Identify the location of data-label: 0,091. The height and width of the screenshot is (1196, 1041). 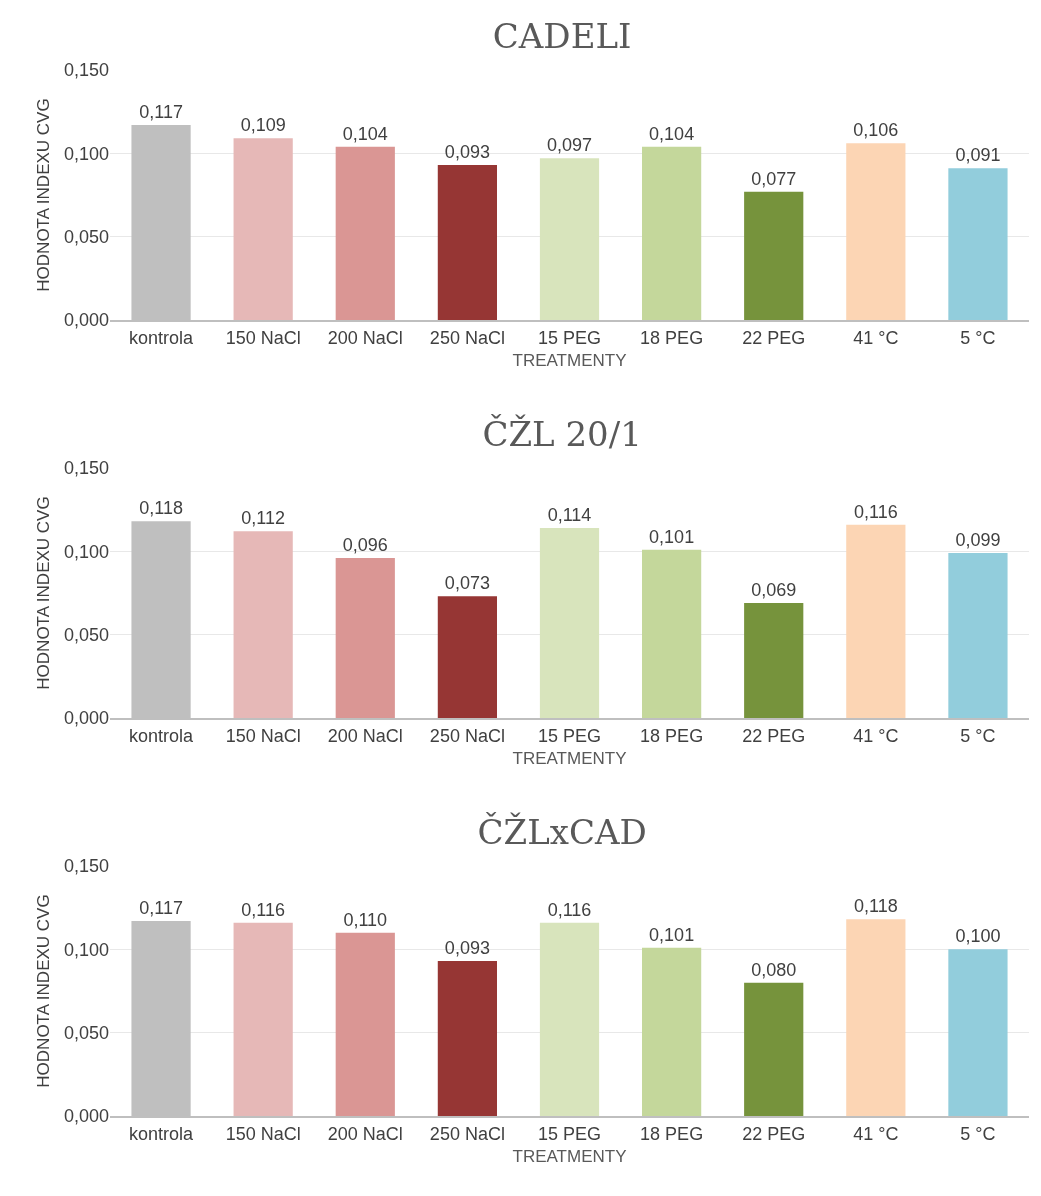
(978, 155).